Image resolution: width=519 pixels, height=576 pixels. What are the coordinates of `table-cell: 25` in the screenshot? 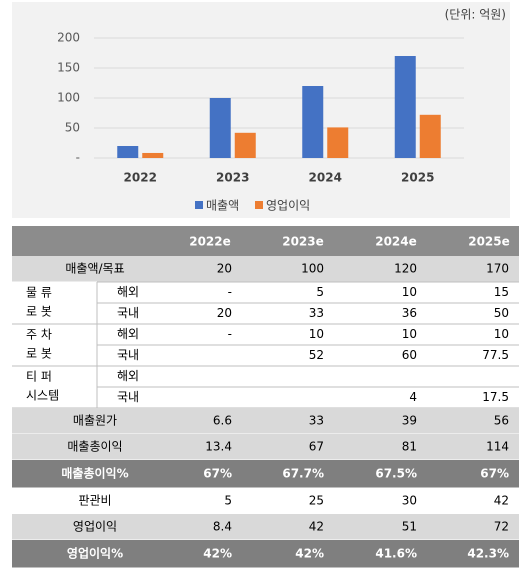 It's located at (316, 501).